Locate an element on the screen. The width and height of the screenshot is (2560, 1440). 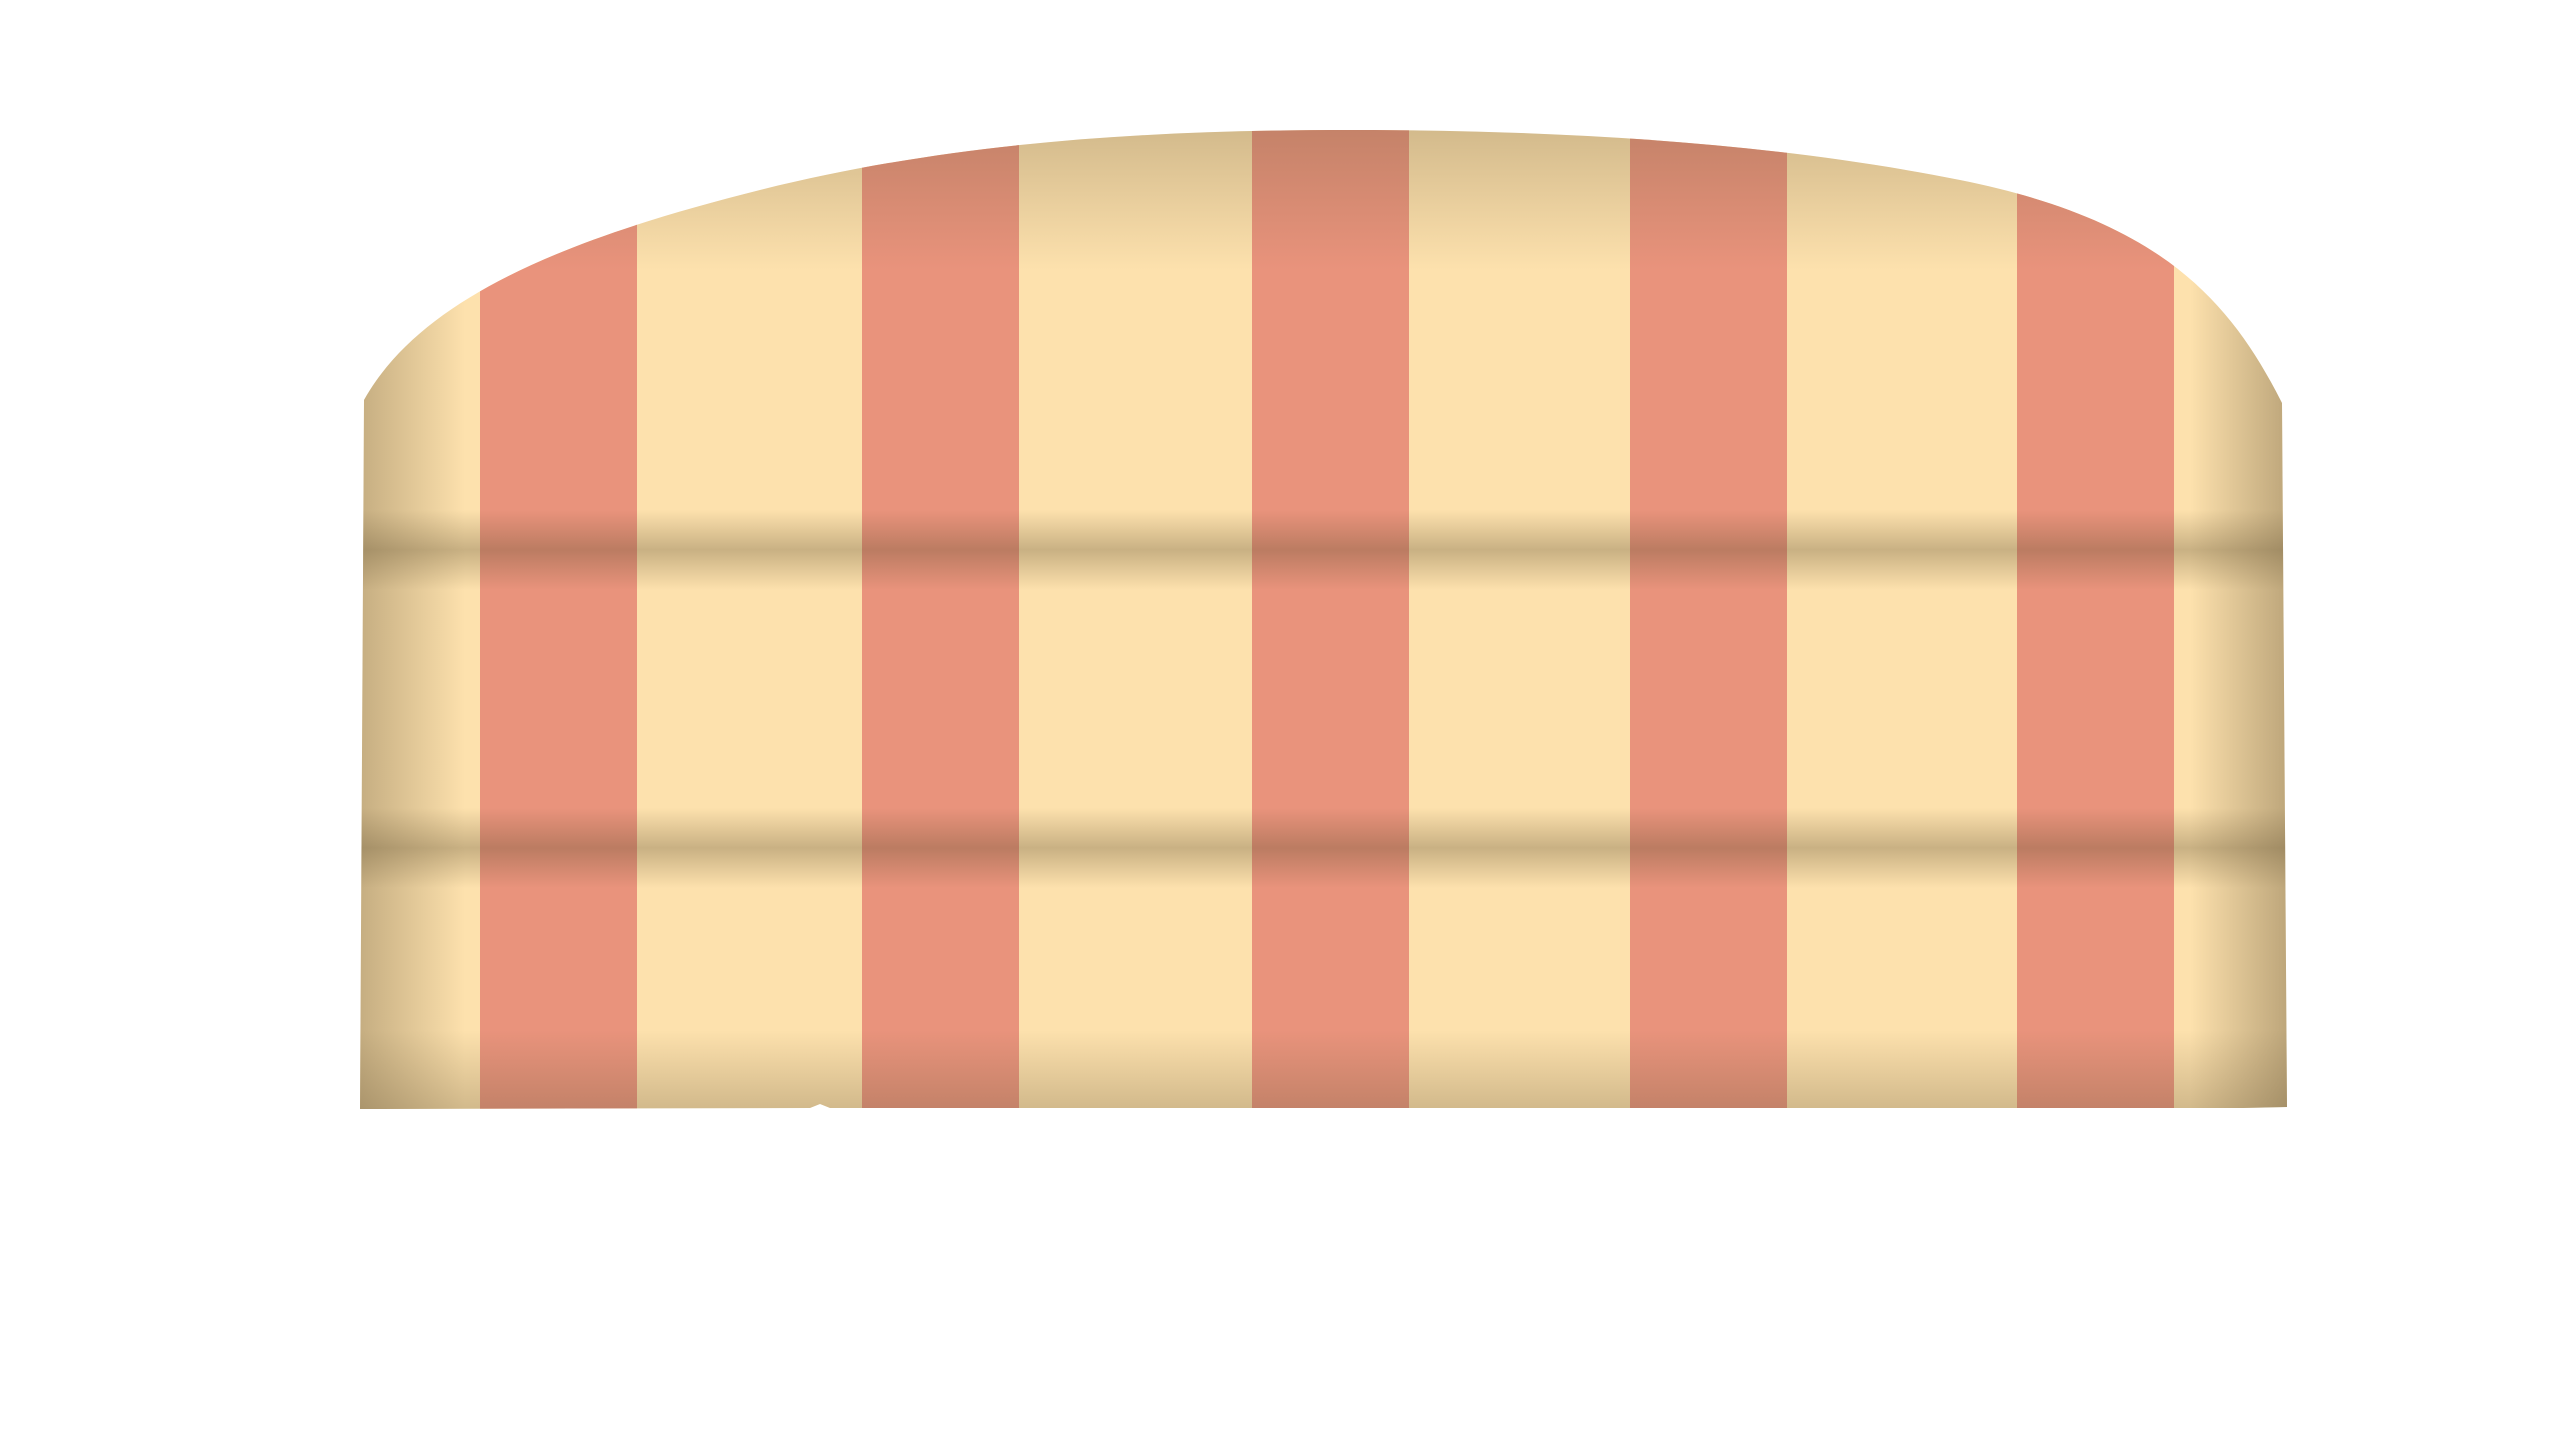
tuft-band-lower is located at coordinates (1323, 848).